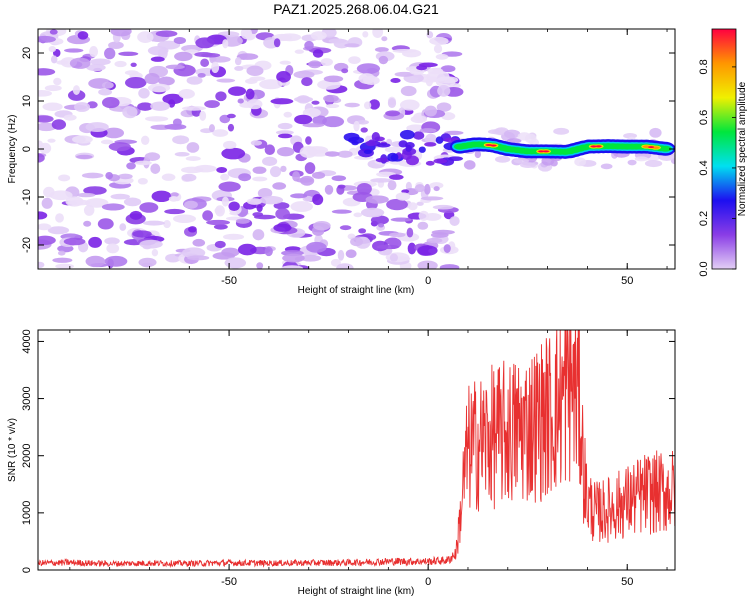  I want to click on signal-track-blob, so click(541, 151).